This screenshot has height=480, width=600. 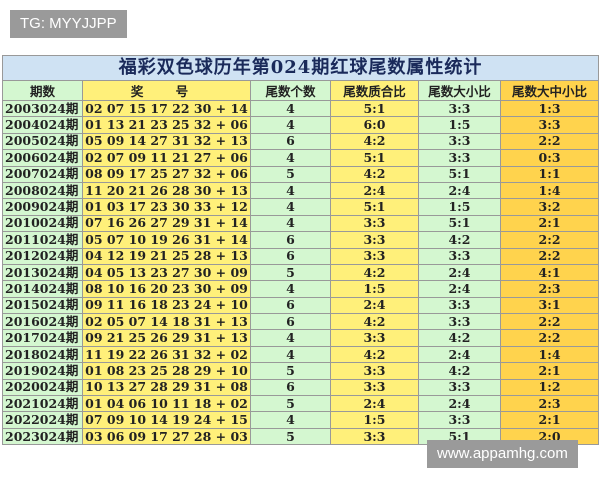 I want to click on table-cell: 11 20 21 26 28 30 + 13, so click(x=166, y=190).